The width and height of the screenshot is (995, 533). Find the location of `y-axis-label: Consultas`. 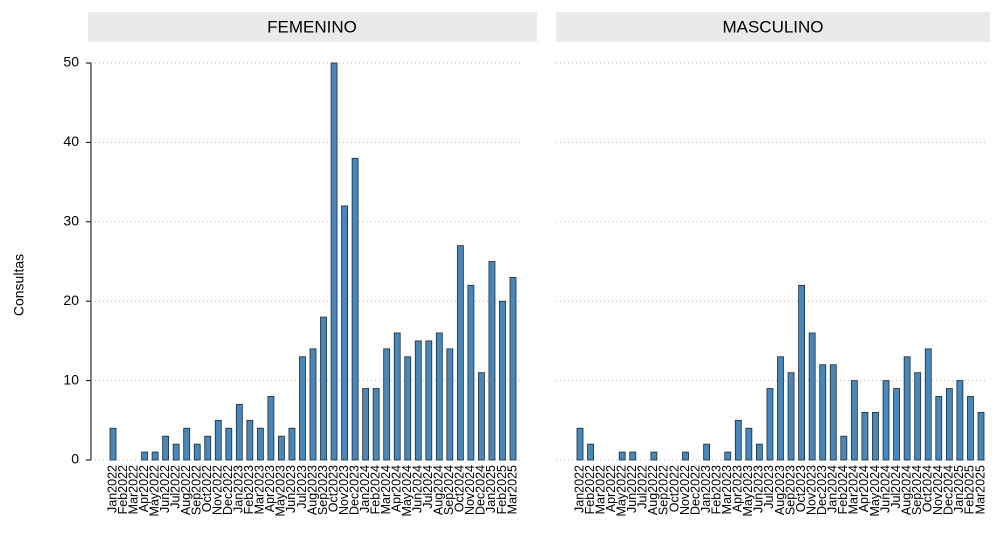

y-axis-label: Consultas is located at coordinates (19, 285).